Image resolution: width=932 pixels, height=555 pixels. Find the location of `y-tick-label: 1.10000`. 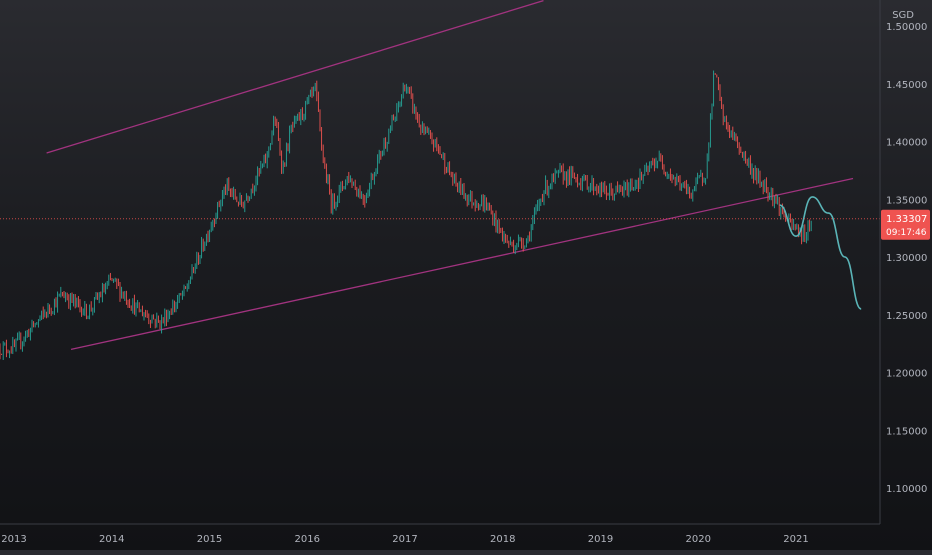

y-tick-label: 1.10000 is located at coordinates (906, 489).